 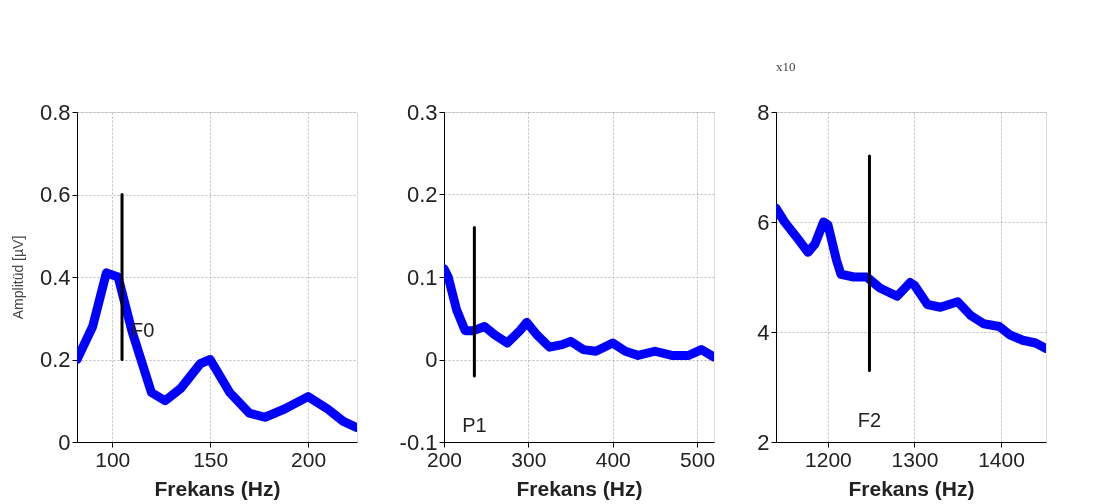 I want to click on y-tick-label: 0.3, so click(x=422, y=112).